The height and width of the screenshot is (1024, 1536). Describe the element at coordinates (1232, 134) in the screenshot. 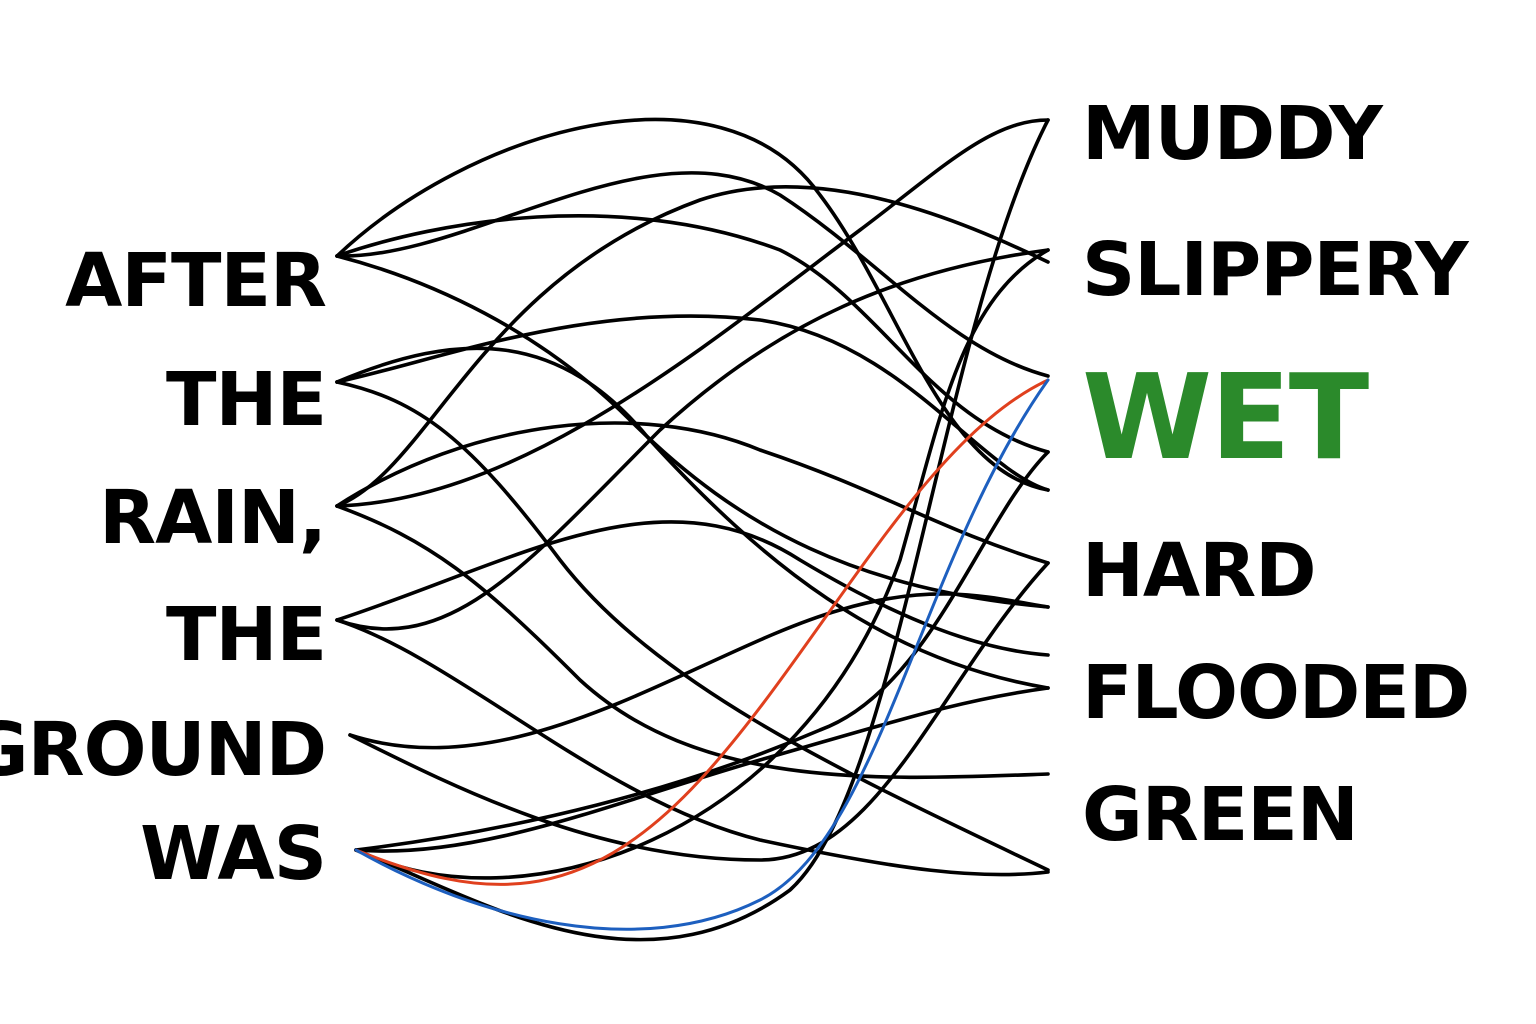

I see `target-word-muddy: MUDDY` at that location.